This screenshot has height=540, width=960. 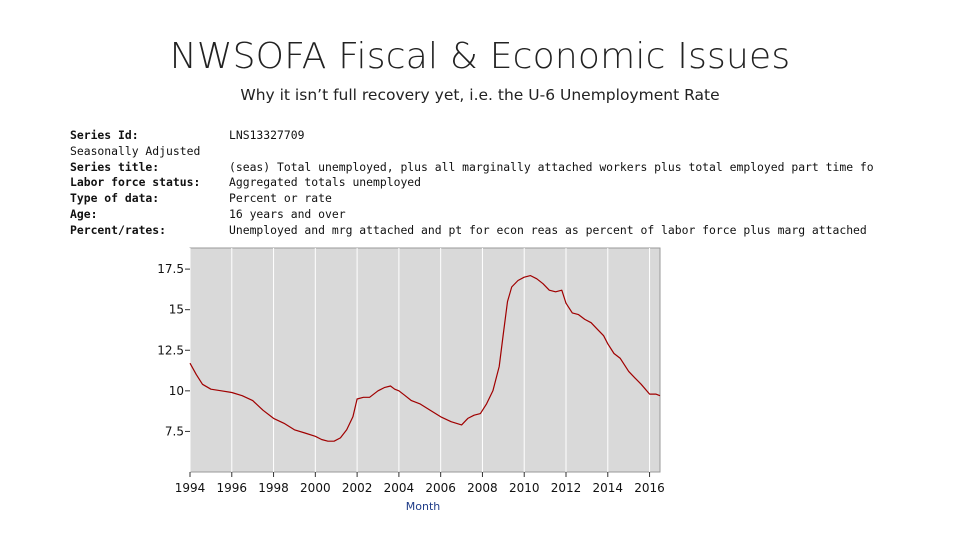 What do you see at coordinates (423, 506) in the screenshot?
I see `x-axis-title: Month` at bounding box center [423, 506].